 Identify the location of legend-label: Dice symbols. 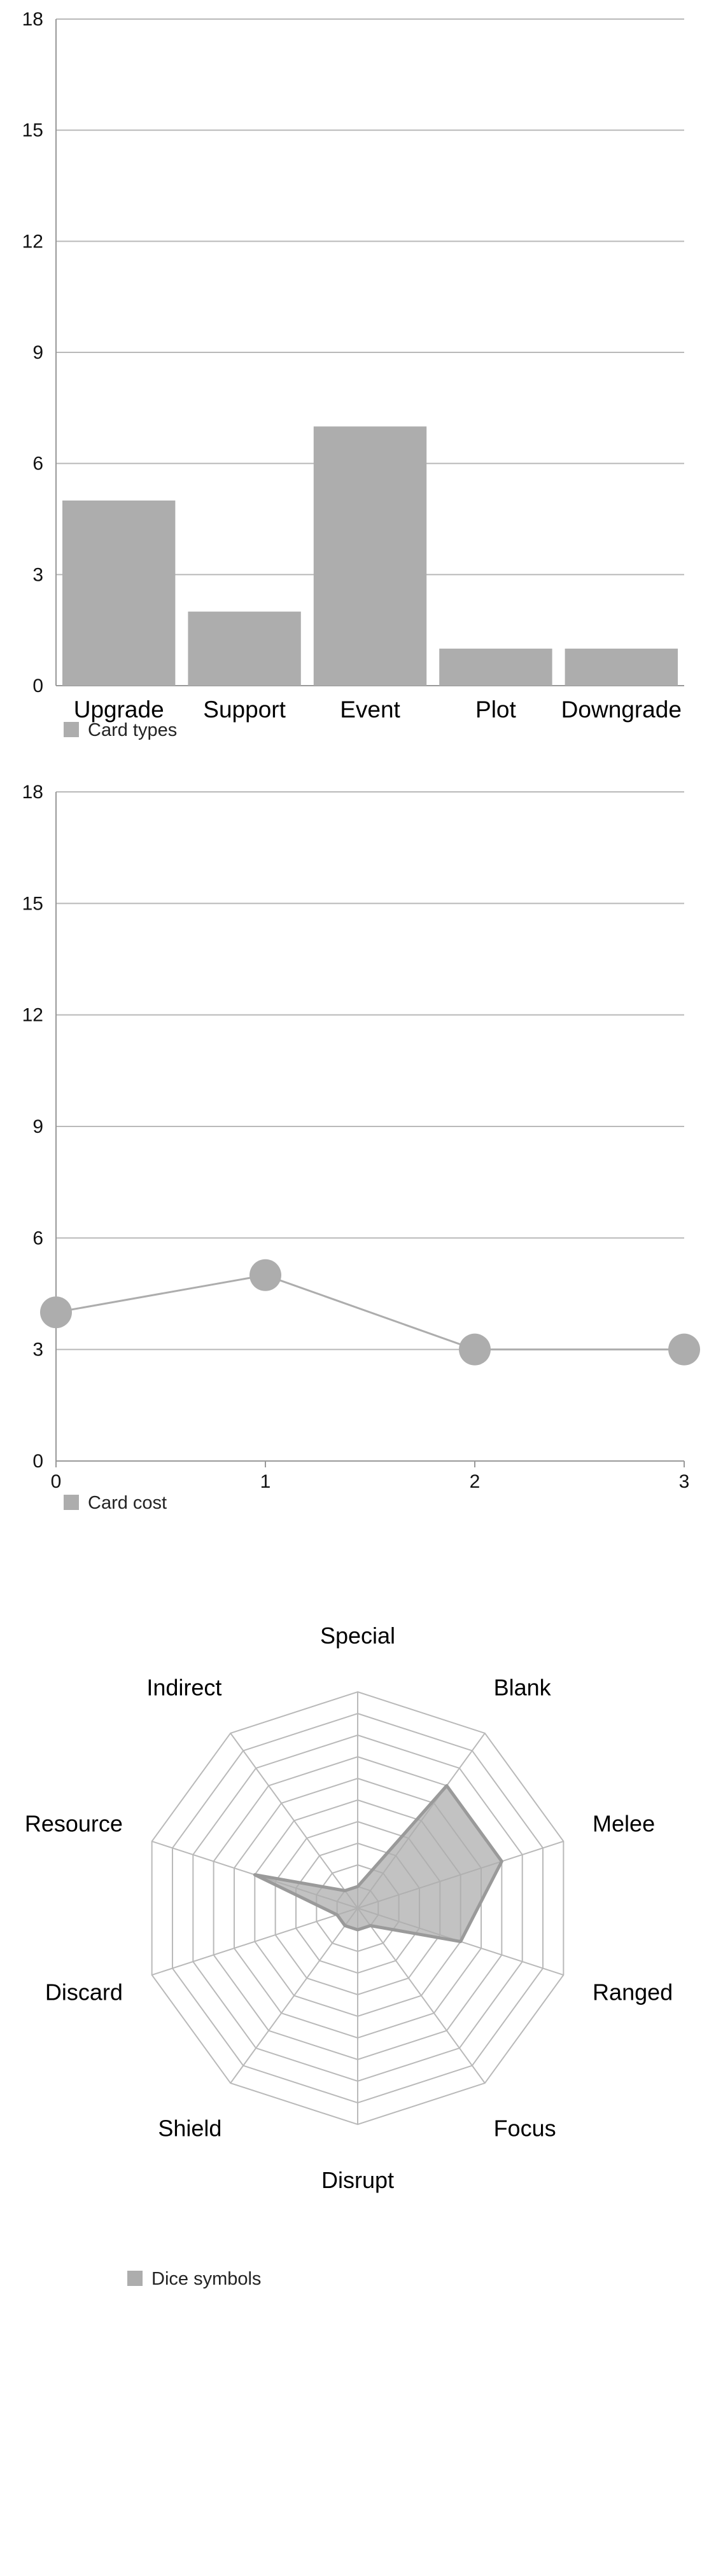
(206, 2279).